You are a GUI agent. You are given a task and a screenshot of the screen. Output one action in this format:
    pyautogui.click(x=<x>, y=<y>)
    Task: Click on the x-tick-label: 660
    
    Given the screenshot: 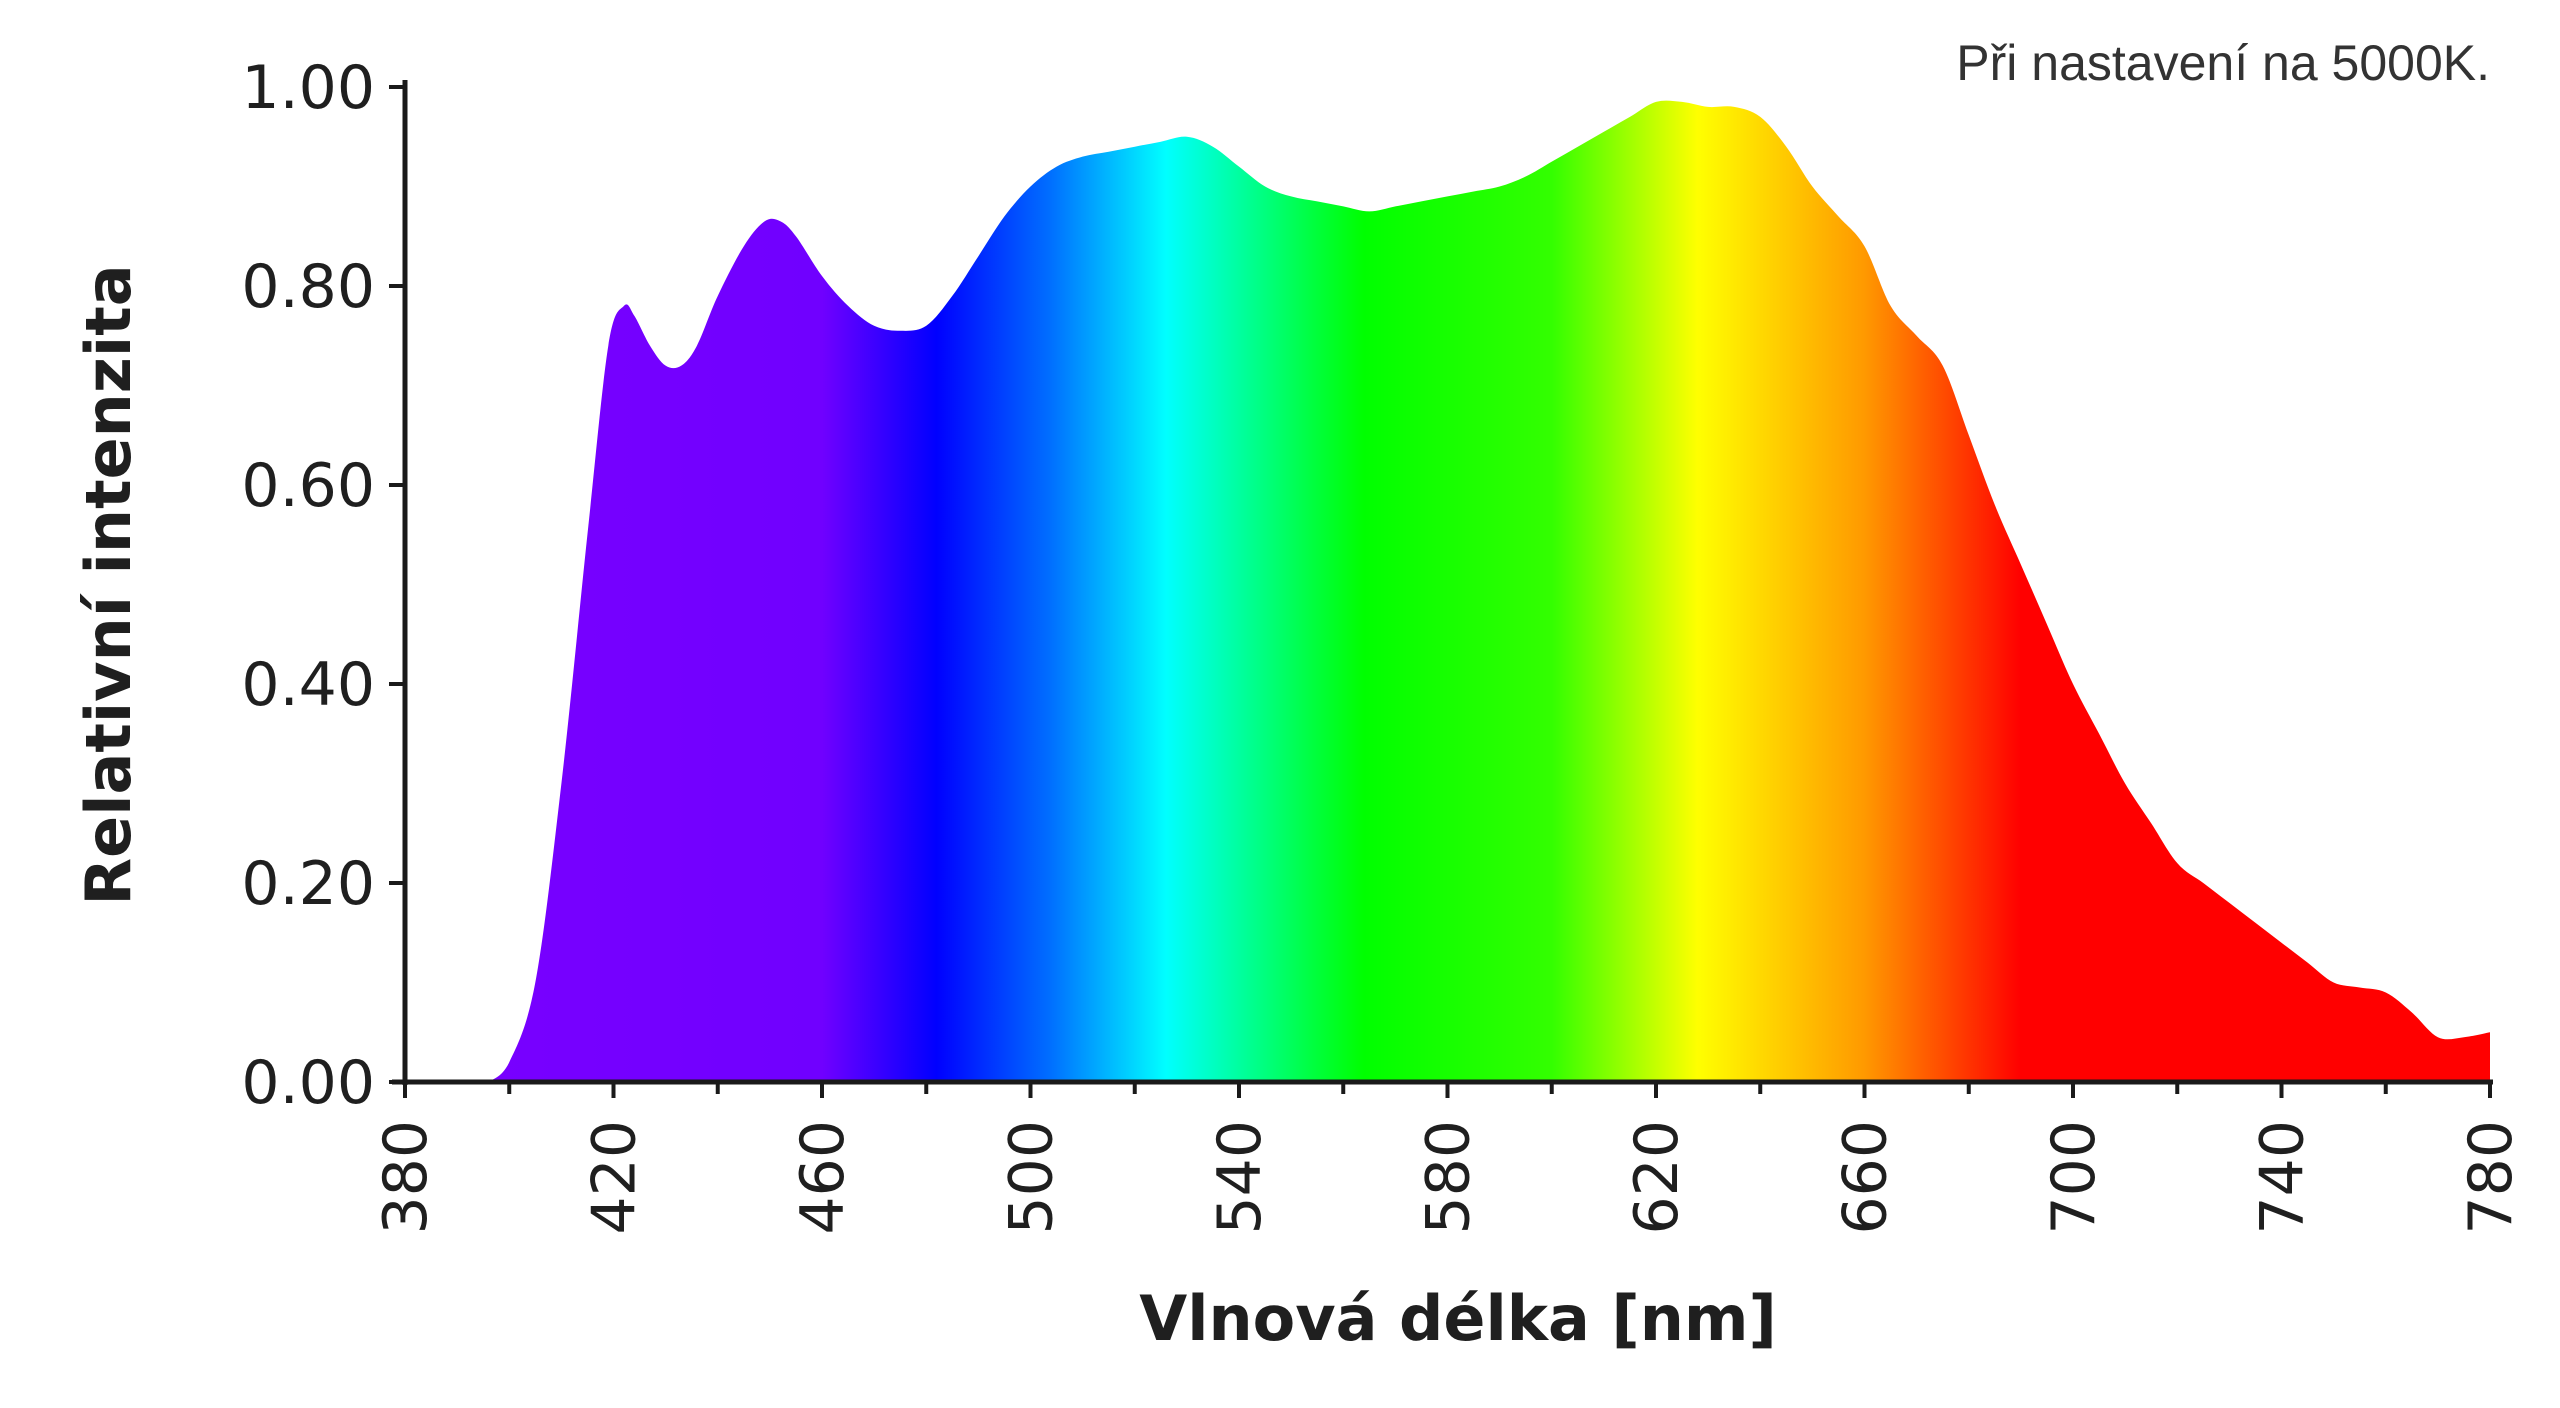 What is the action you would take?
    pyautogui.click(x=1866, y=1177)
    